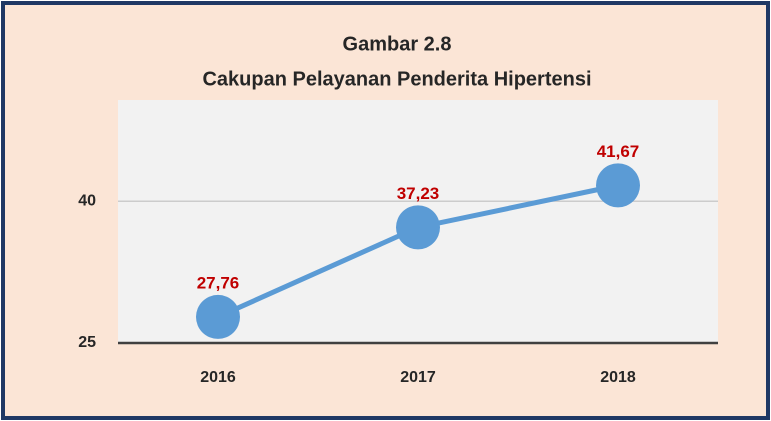 The height and width of the screenshot is (421, 771). I want to click on chart-title: Gambar 2.8, so click(397, 44).